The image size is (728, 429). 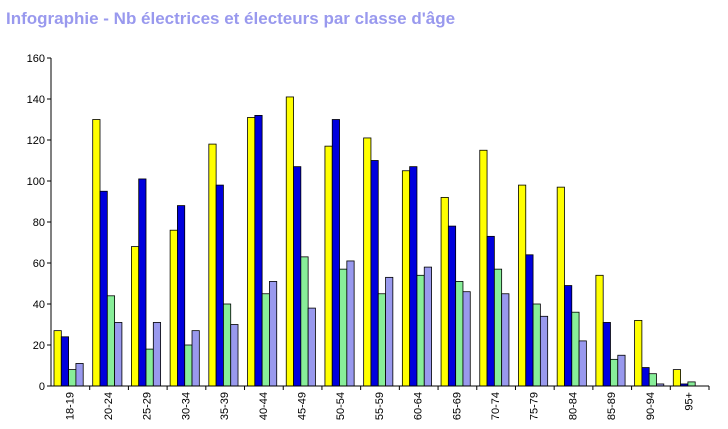 What do you see at coordinates (676, 378) in the screenshot?
I see `bar-95+-series-1` at bounding box center [676, 378].